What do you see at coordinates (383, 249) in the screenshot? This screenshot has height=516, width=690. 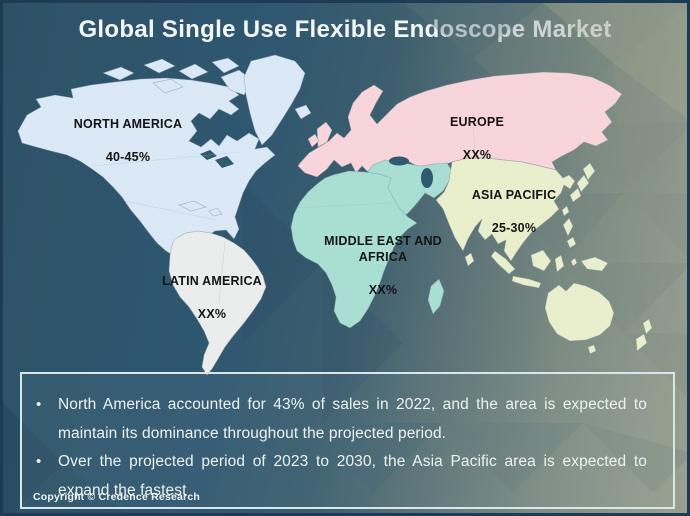 I see `region-name: MIDDLE EAST AND AFRICA` at bounding box center [383, 249].